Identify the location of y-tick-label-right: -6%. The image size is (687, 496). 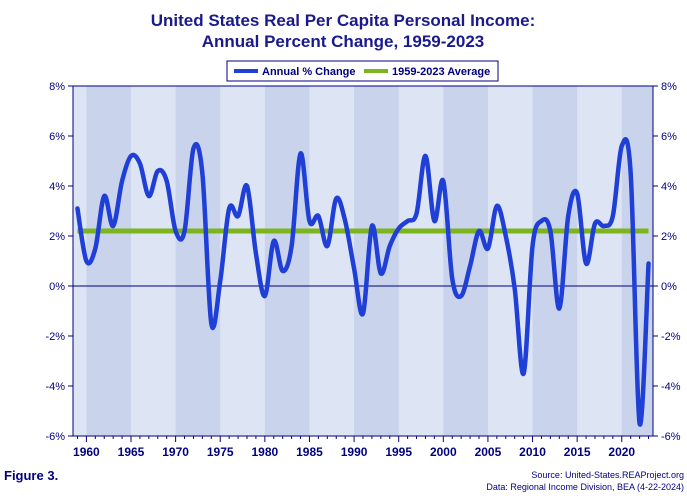
(671, 437).